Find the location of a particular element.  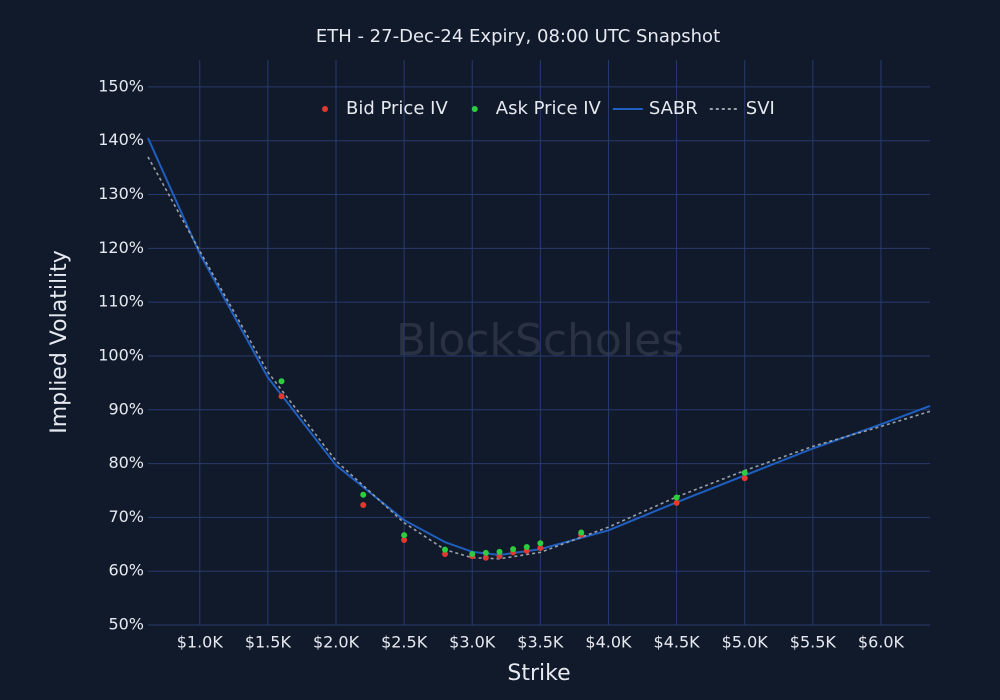

x-tick-label: $3.5K is located at coordinates (540, 642).